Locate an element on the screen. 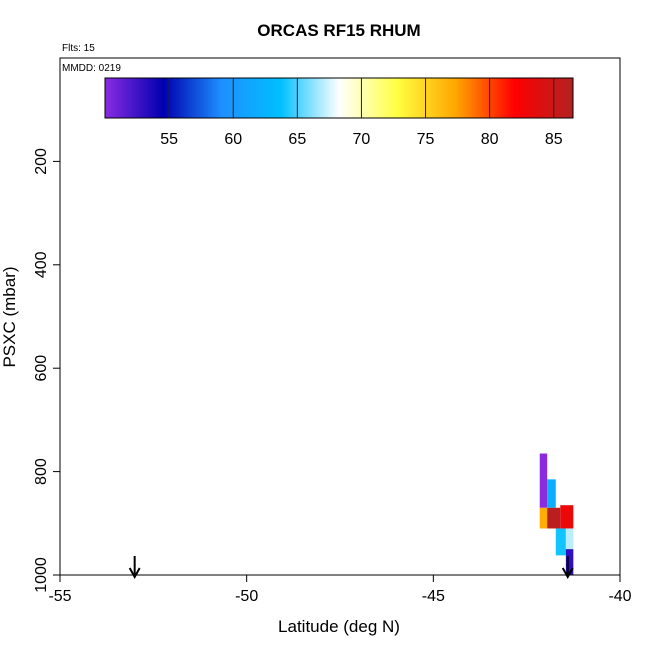  y-tick-label: 800 is located at coordinates (41, 471).